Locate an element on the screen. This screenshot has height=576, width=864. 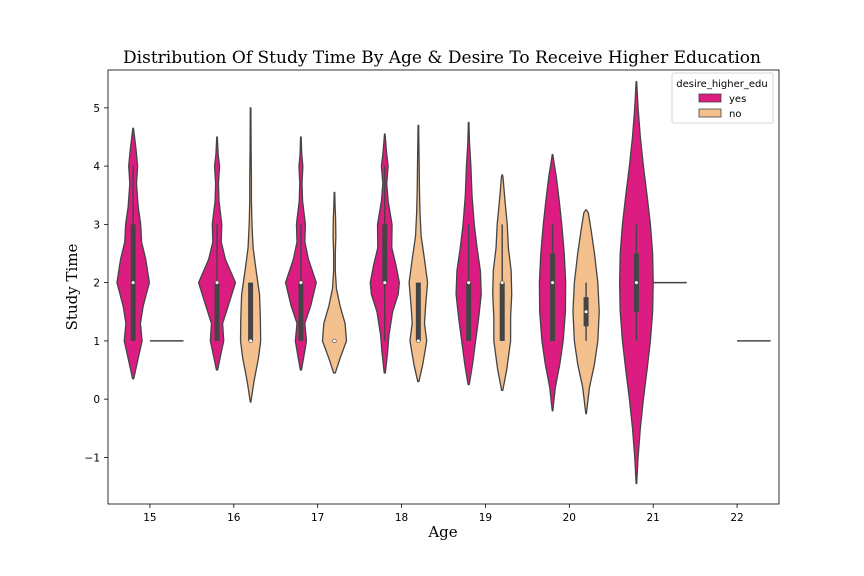
y-tick-label: 4 is located at coordinates (96, 167).